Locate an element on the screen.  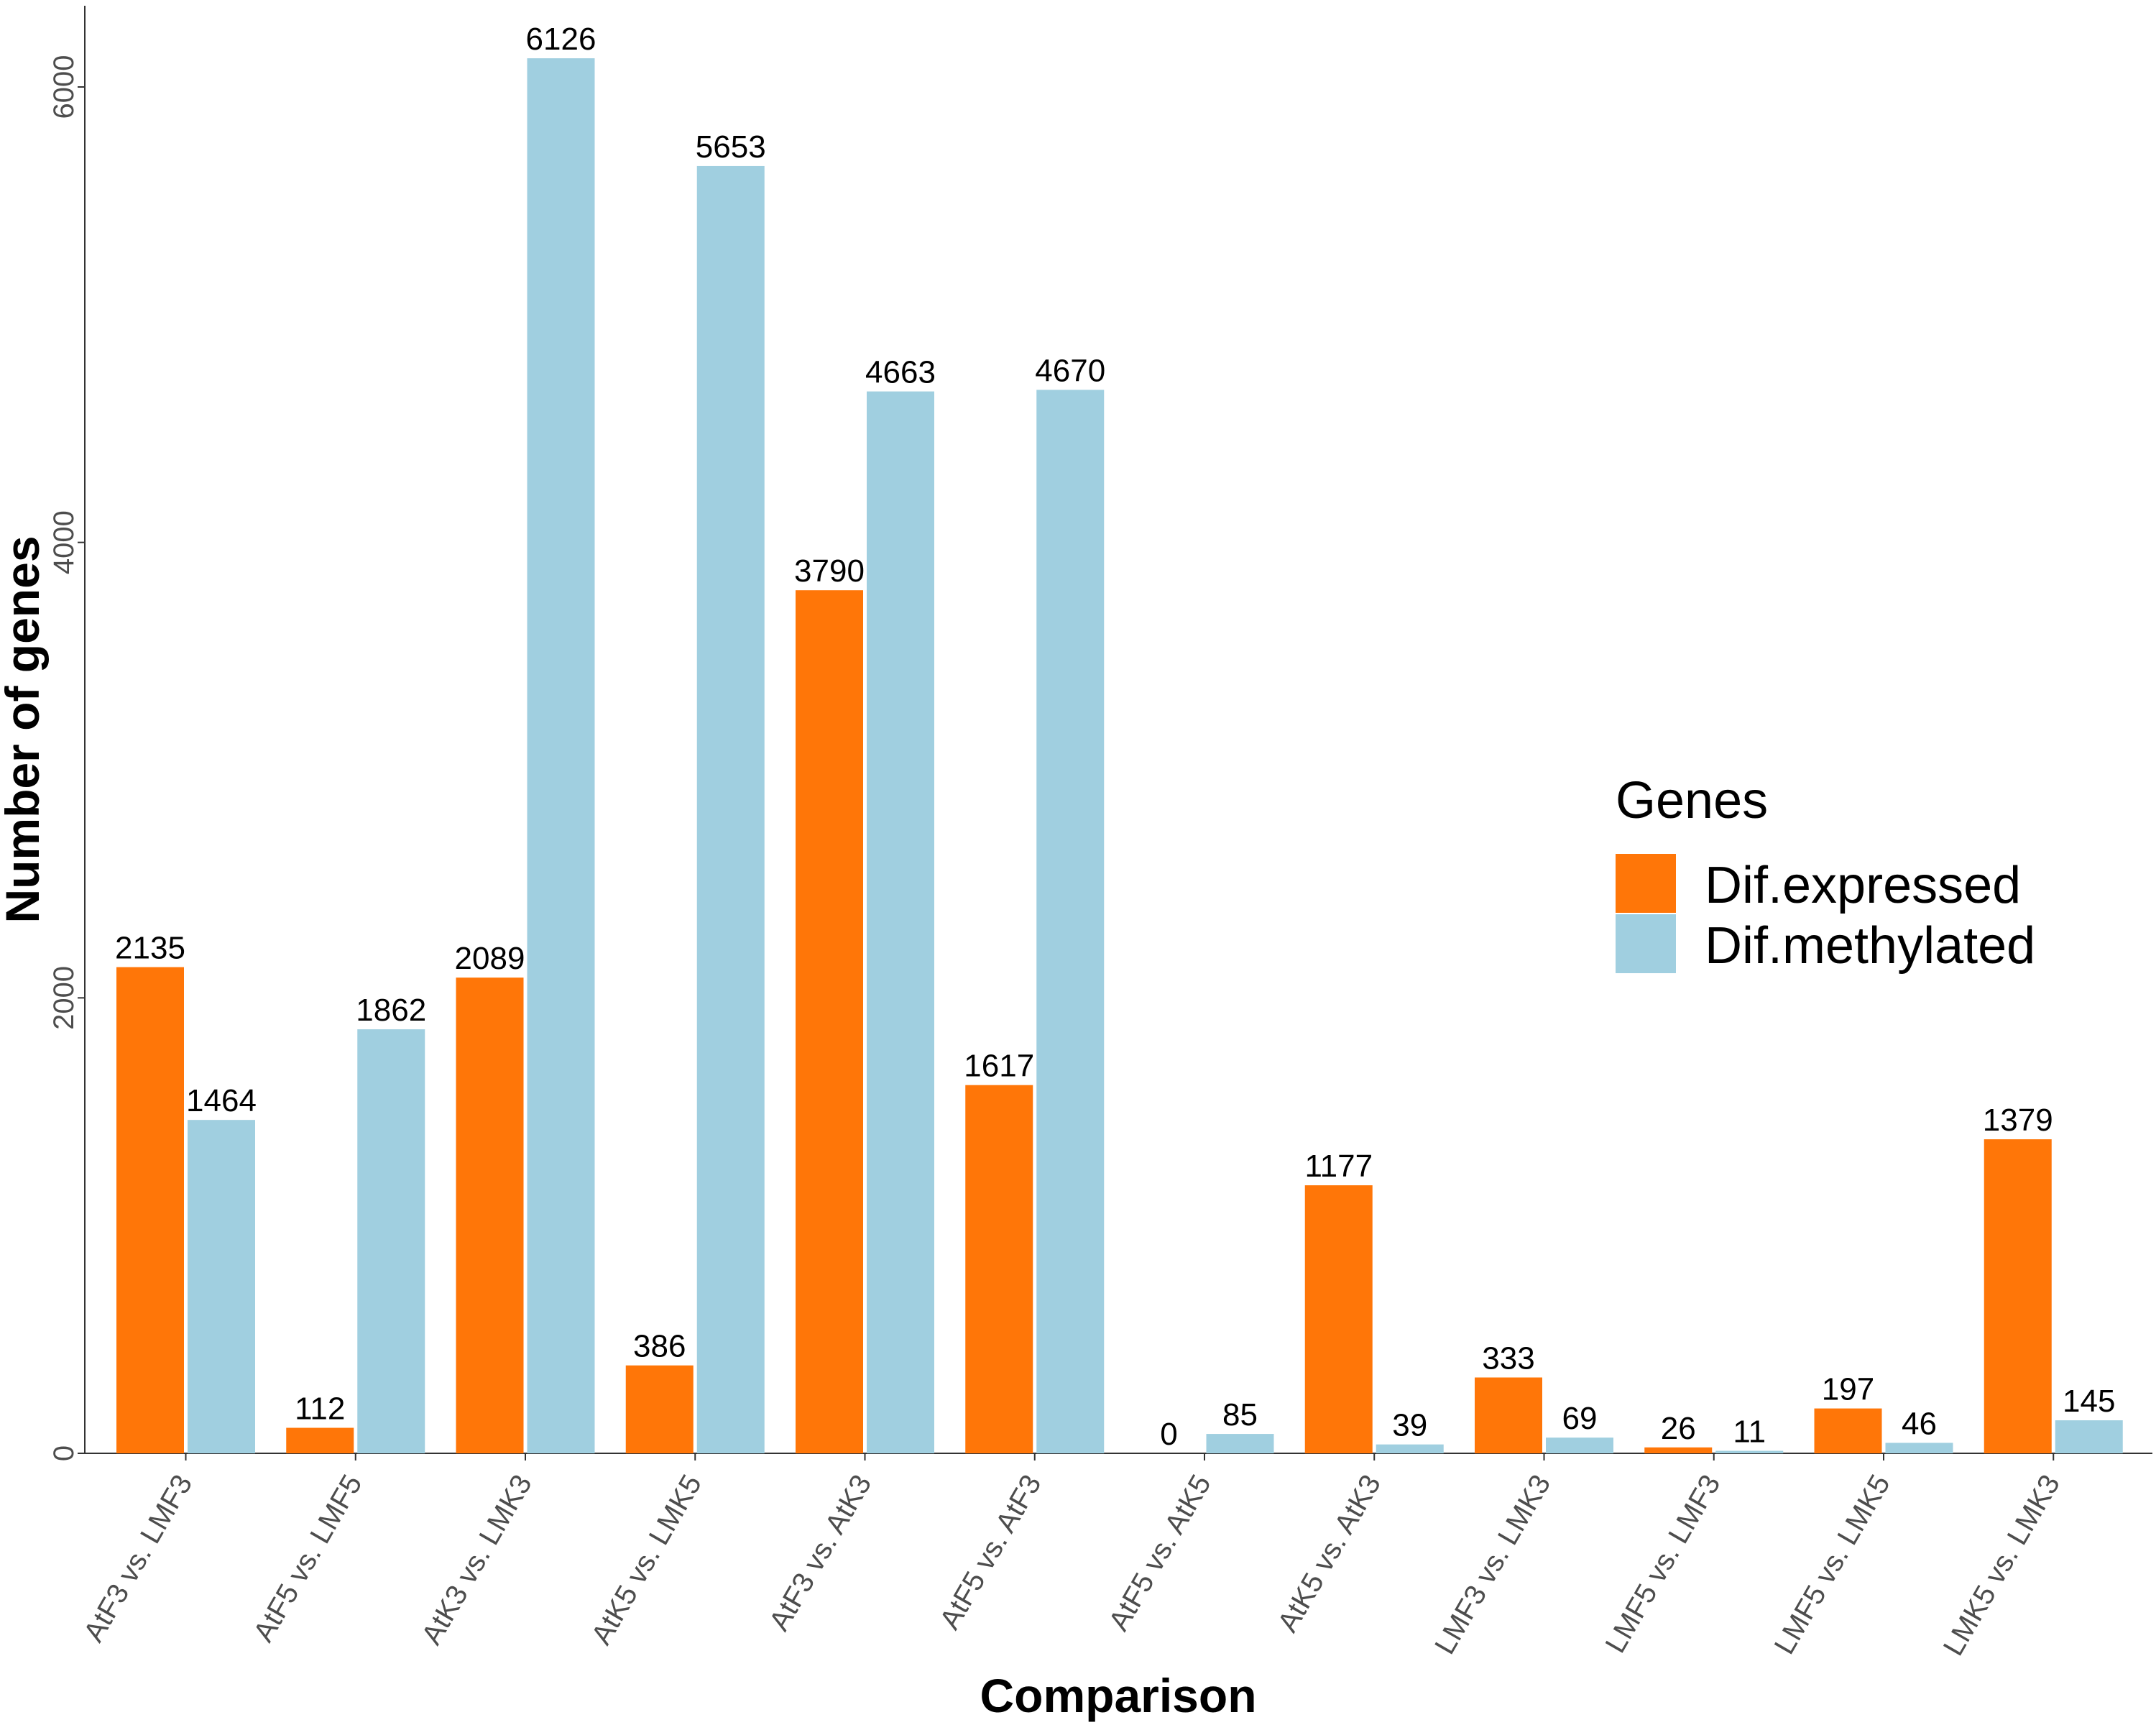
data-label: 386 is located at coordinates (659, 1346).